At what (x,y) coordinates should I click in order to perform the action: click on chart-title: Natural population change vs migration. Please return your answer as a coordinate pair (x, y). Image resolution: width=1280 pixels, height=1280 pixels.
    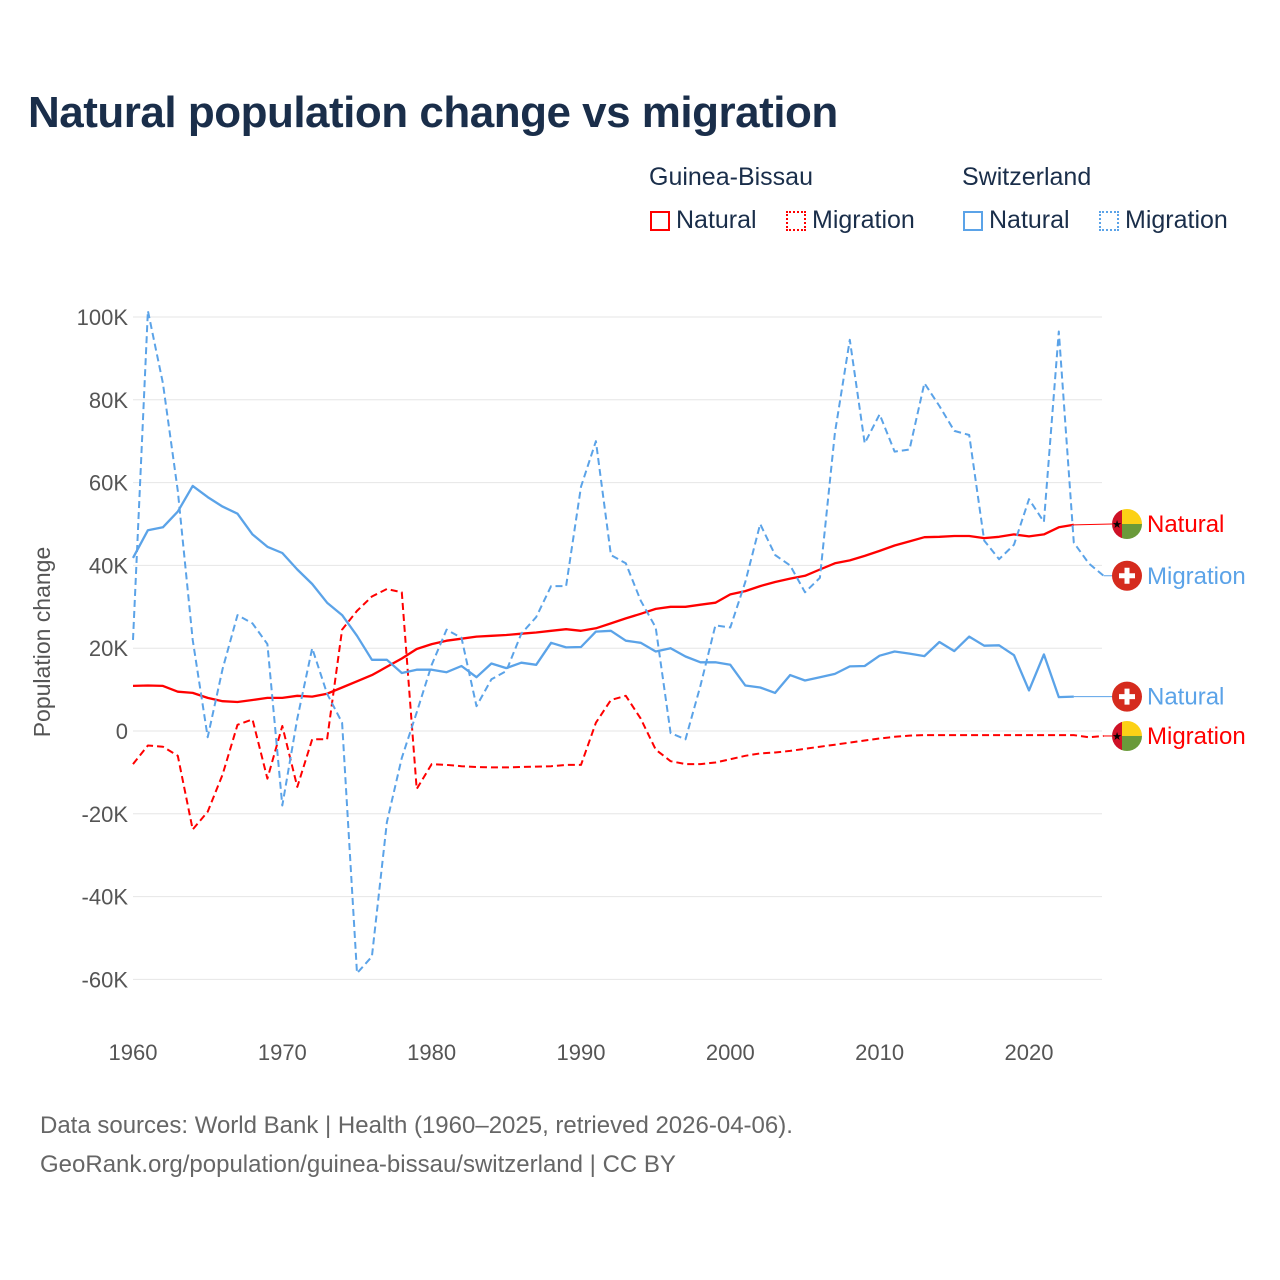
    Looking at the image, I should click on (433, 112).